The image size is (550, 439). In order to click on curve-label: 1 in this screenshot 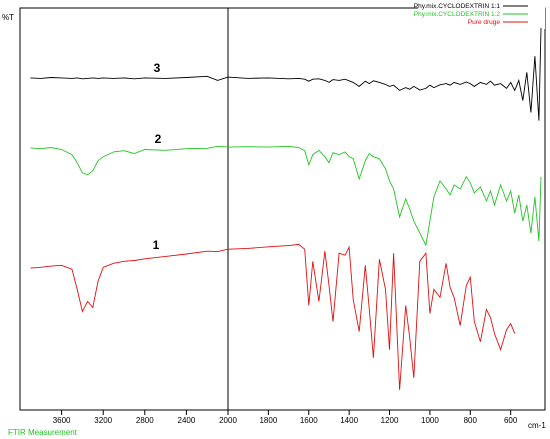, I will do `click(156, 245)`.